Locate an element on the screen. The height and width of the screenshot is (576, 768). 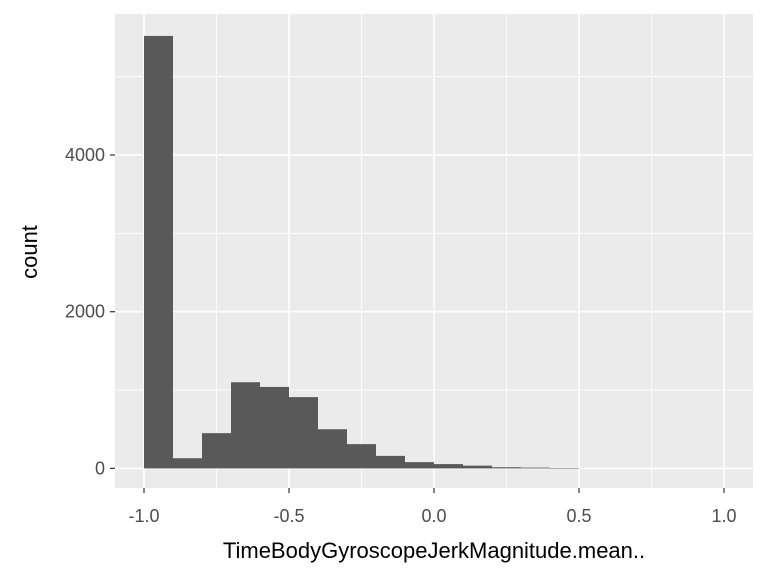
y-tick-label: 2000 is located at coordinates (85, 312).